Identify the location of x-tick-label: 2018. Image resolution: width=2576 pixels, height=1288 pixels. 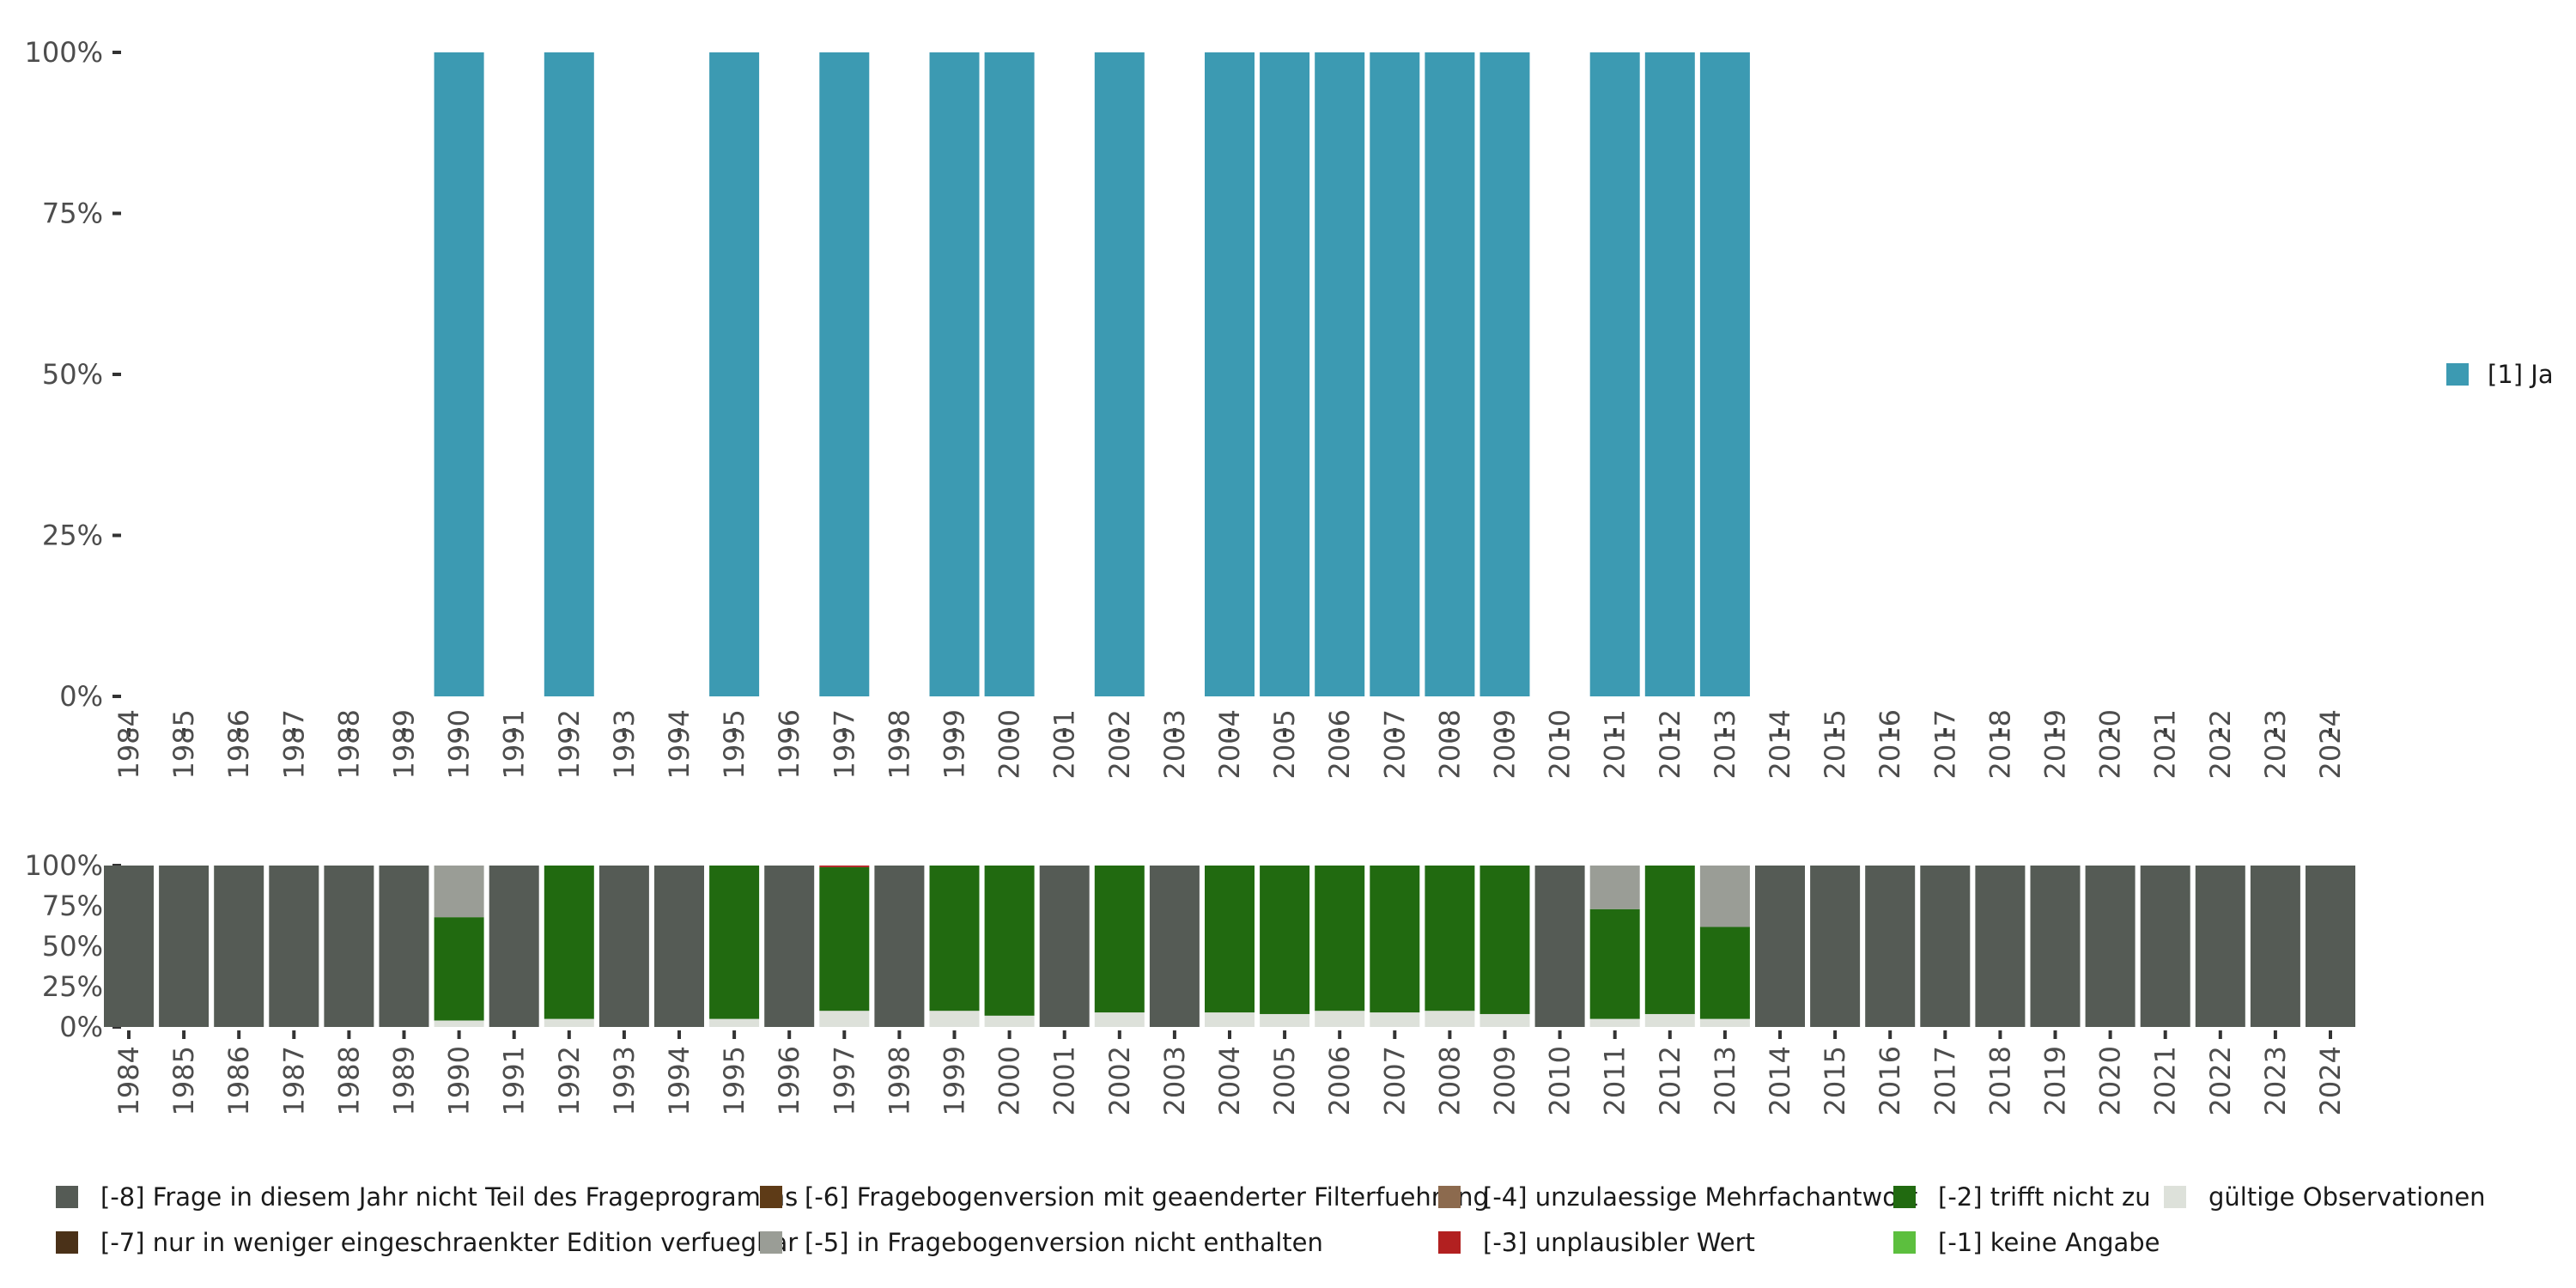
(2000, 744).